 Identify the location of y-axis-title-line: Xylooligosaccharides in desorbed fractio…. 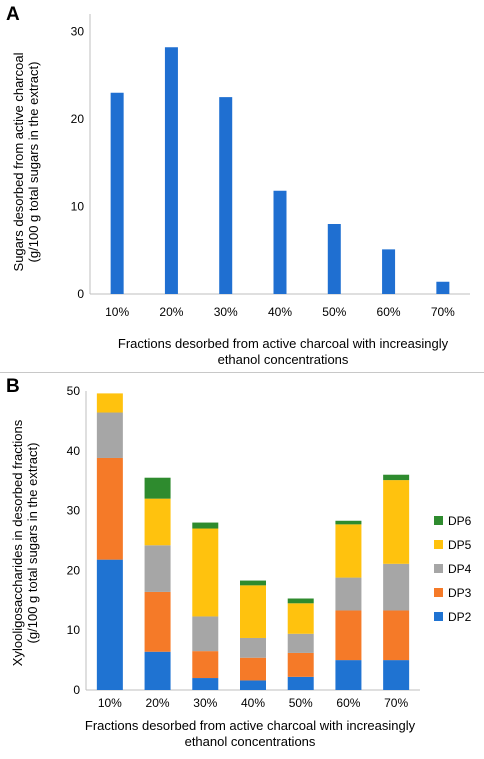
(17, 542).